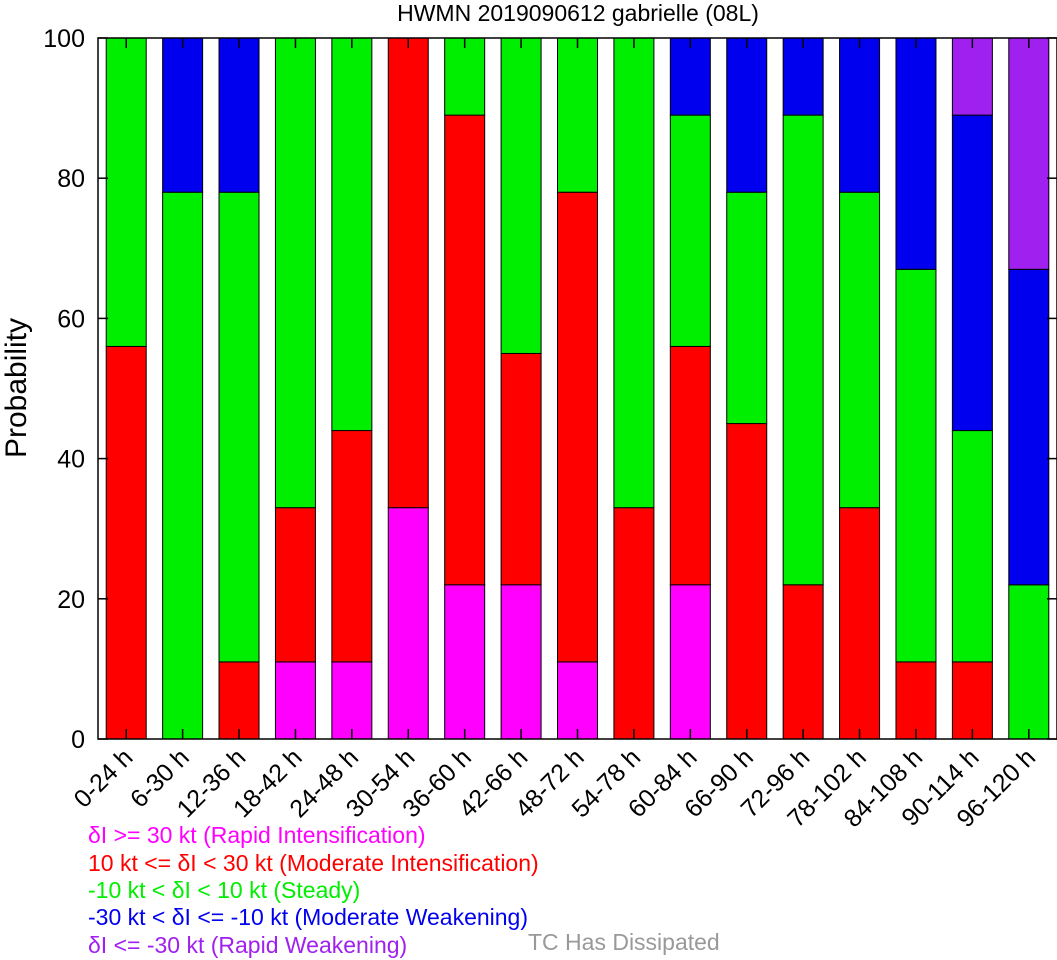  I want to click on y-tick-label-20: 20, so click(71, 600).